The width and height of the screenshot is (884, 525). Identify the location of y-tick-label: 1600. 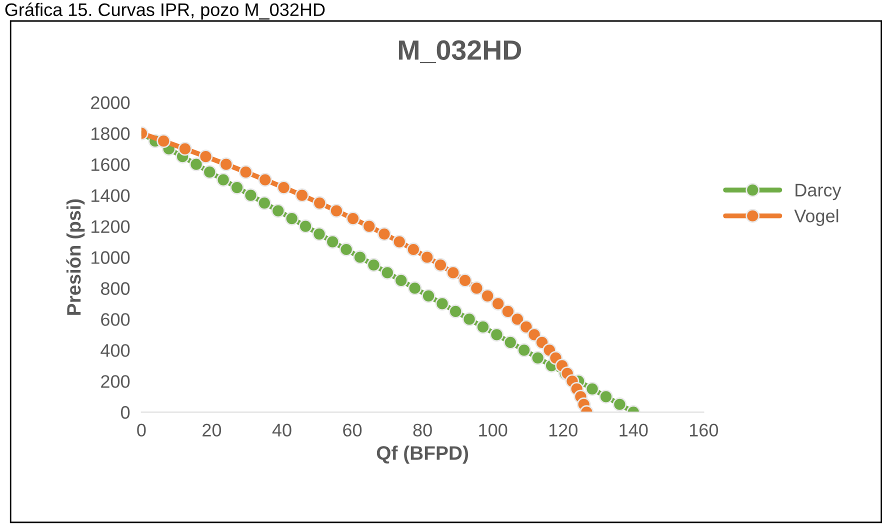
(111, 165).